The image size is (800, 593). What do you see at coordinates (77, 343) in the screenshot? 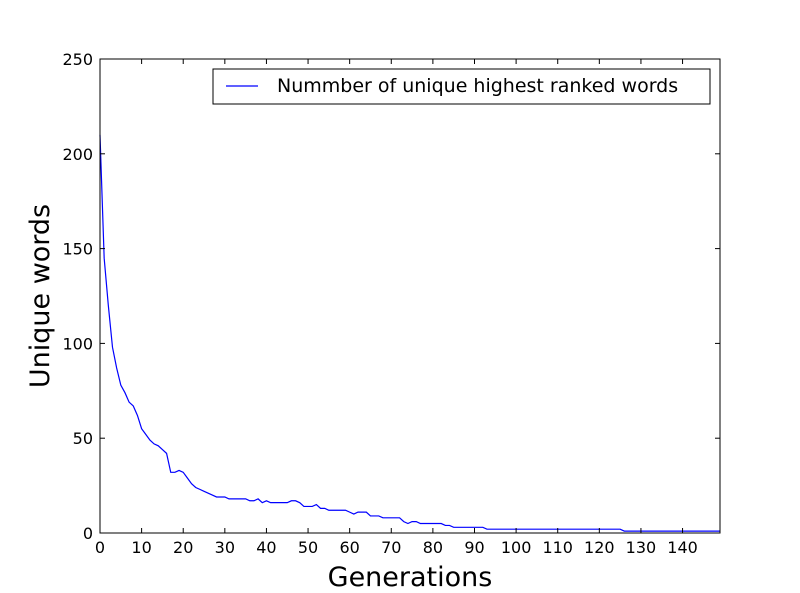
I see `y-tick-label: 100` at bounding box center [77, 343].